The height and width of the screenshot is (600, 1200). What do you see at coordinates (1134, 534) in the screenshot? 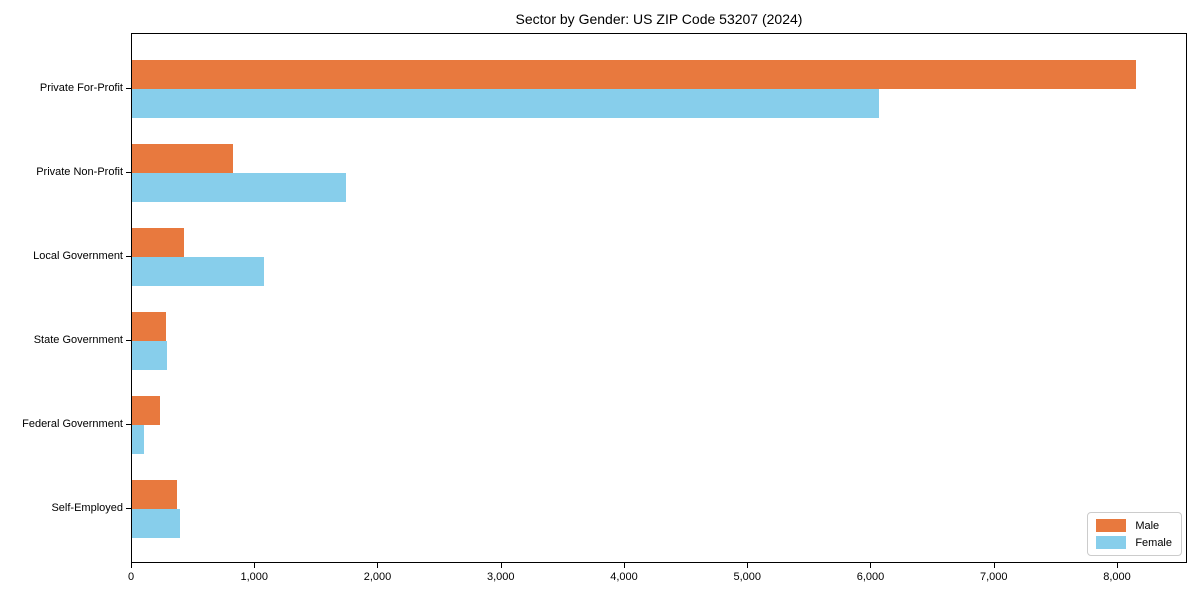
I see `legend: Male Female` at bounding box center [1134, 534].